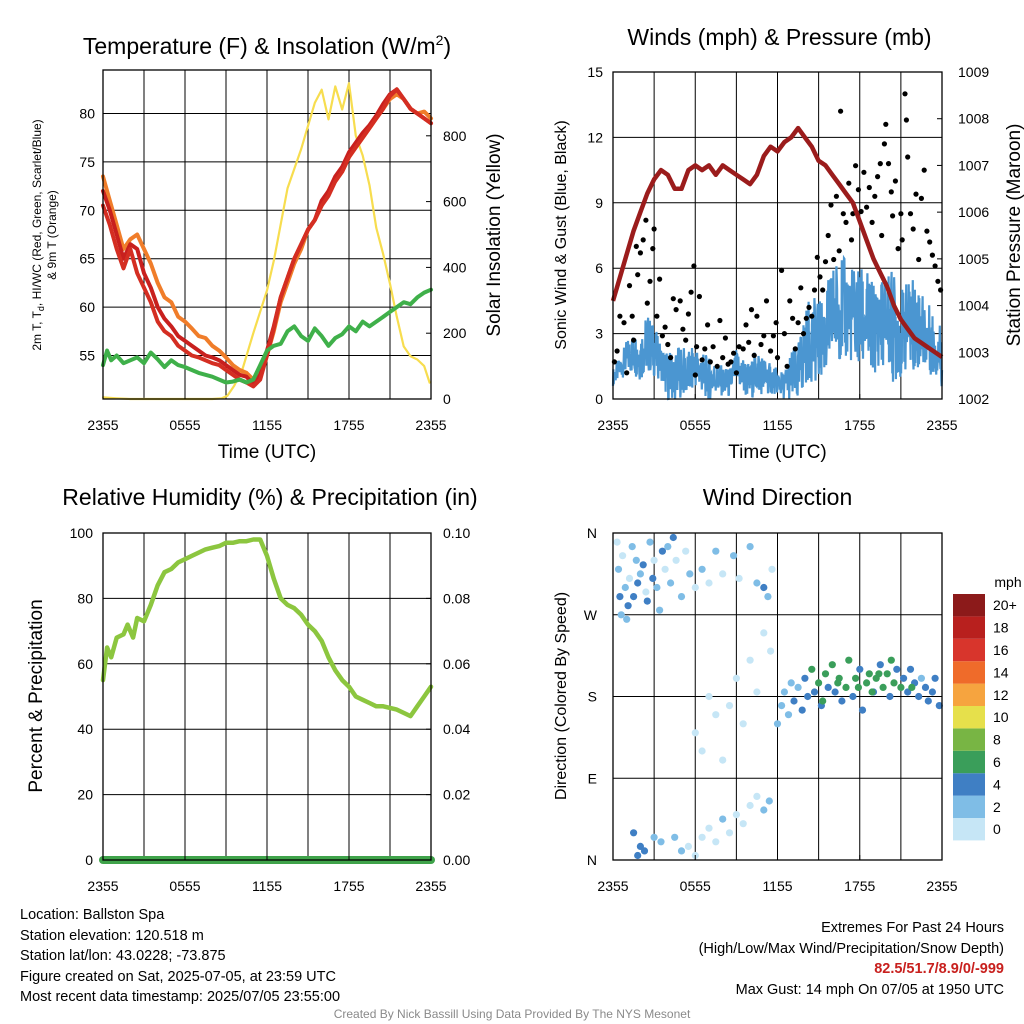 This screenshot has height=1024, width=1024. What do you see at coordinates (87, 355) in the screenshot?
I see `y-tick-label: 55` at bounding box center [87, 355].